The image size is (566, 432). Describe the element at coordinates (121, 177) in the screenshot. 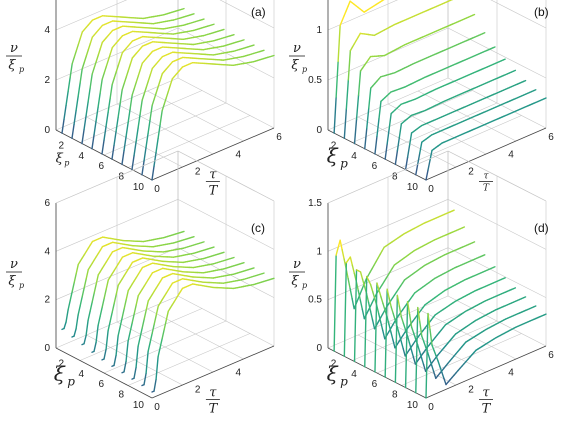

I see `xi-tick-label: 8` at that location.